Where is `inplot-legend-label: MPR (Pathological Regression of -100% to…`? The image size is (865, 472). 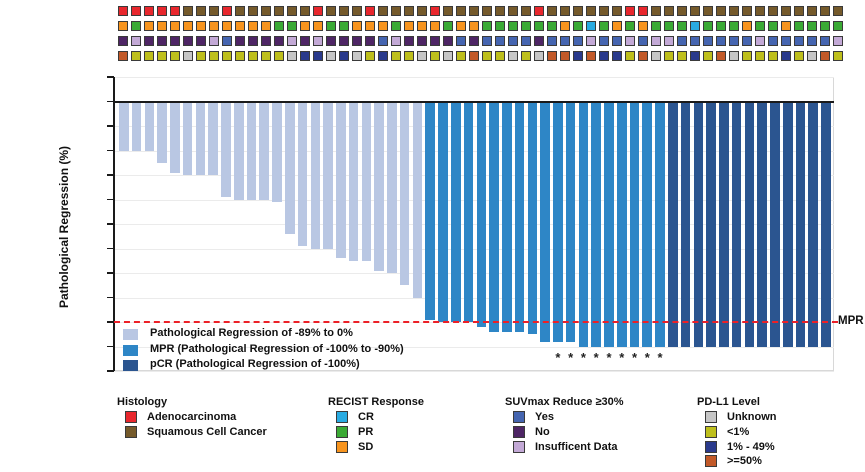
inplot-legend-label: MPR (Pathological Regression of -100% to… is located at coordinates (277, 348).